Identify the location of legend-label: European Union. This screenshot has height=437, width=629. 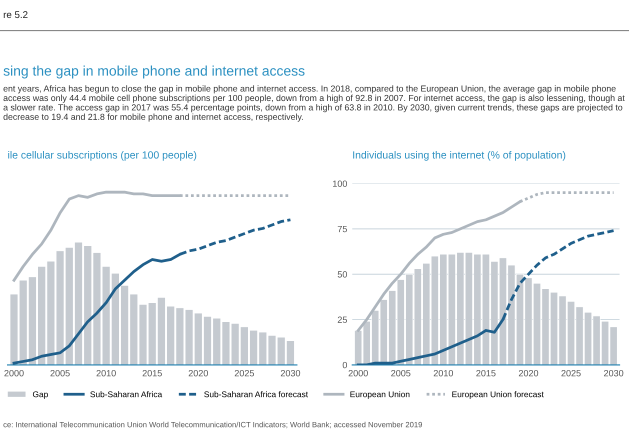
(380, 395).